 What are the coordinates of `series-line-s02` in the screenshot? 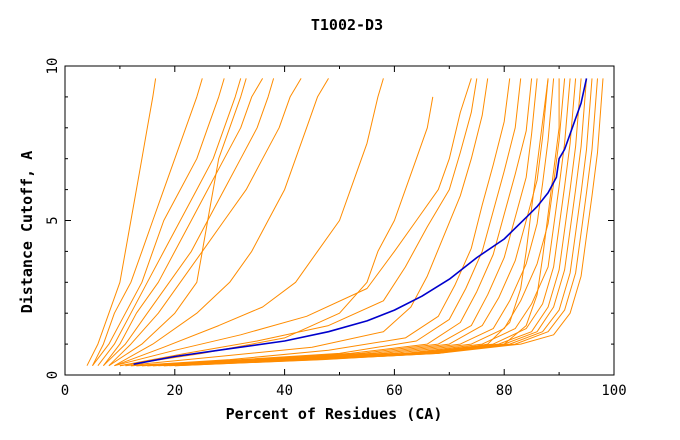 It's located at (147, 222).